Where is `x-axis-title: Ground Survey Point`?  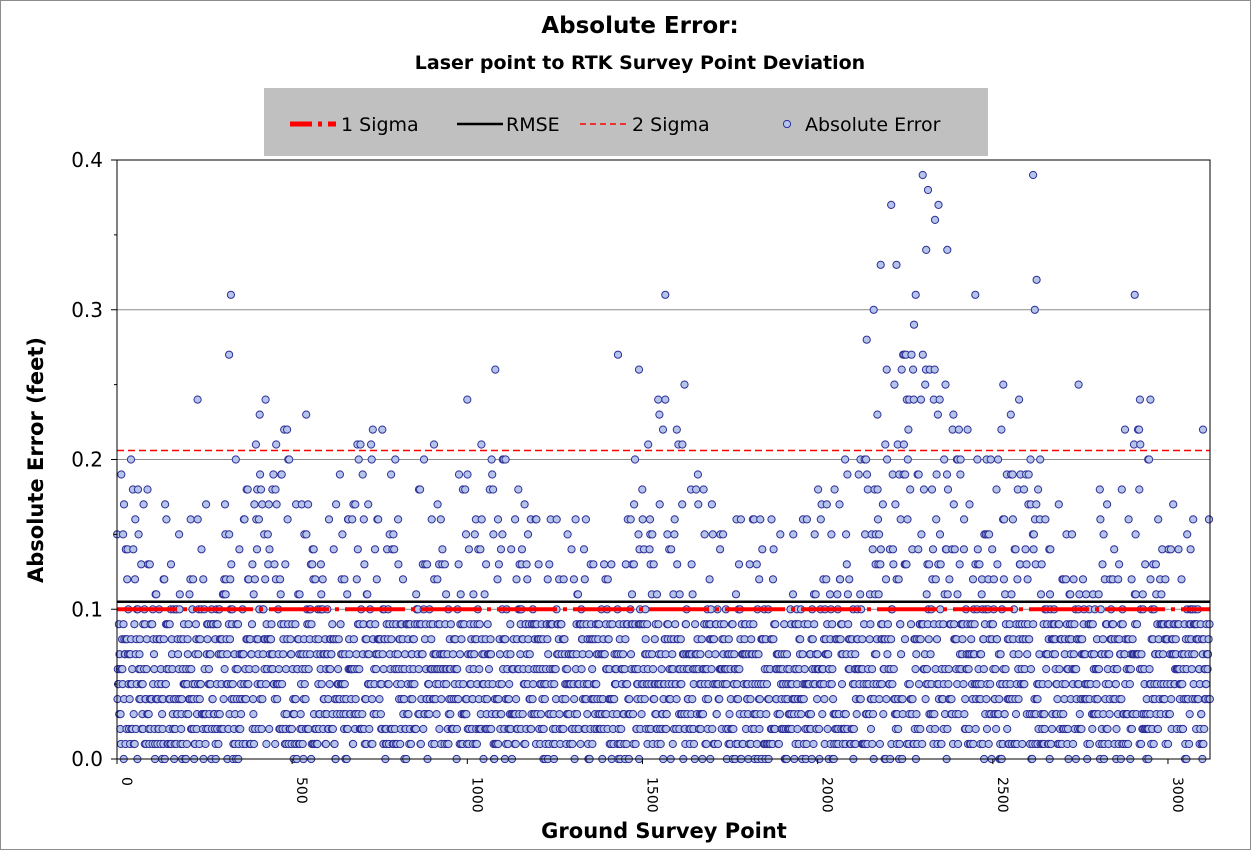 x-axis-title: Ground Survey Point is located at coordinates (664, 831).